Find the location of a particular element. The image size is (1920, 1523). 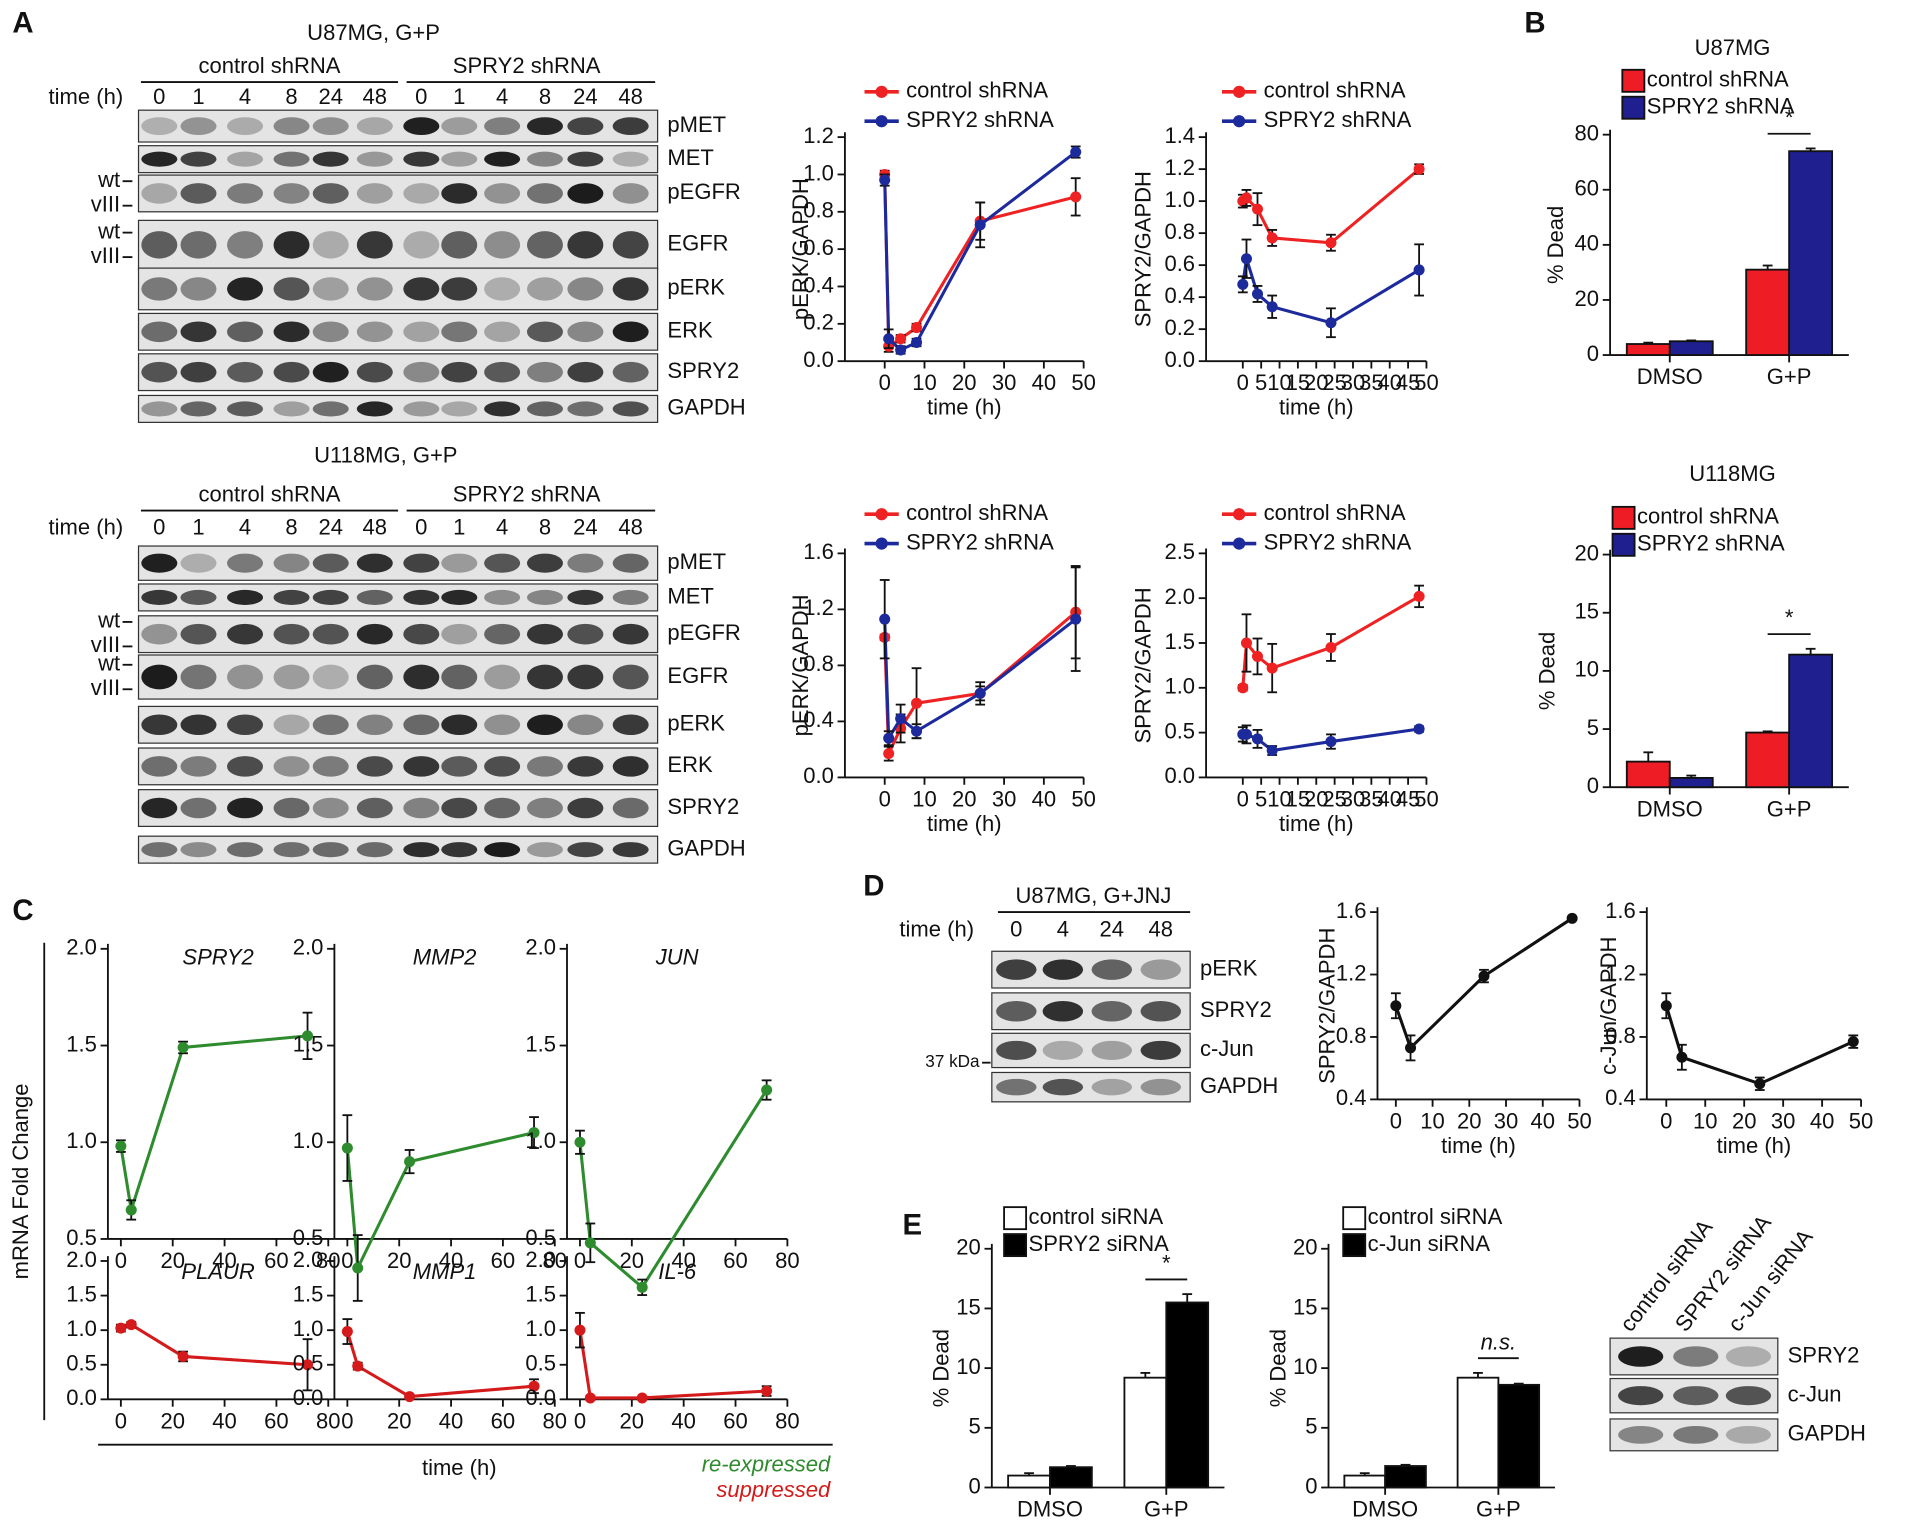

blot-strip is located at coordinates (398, 289).